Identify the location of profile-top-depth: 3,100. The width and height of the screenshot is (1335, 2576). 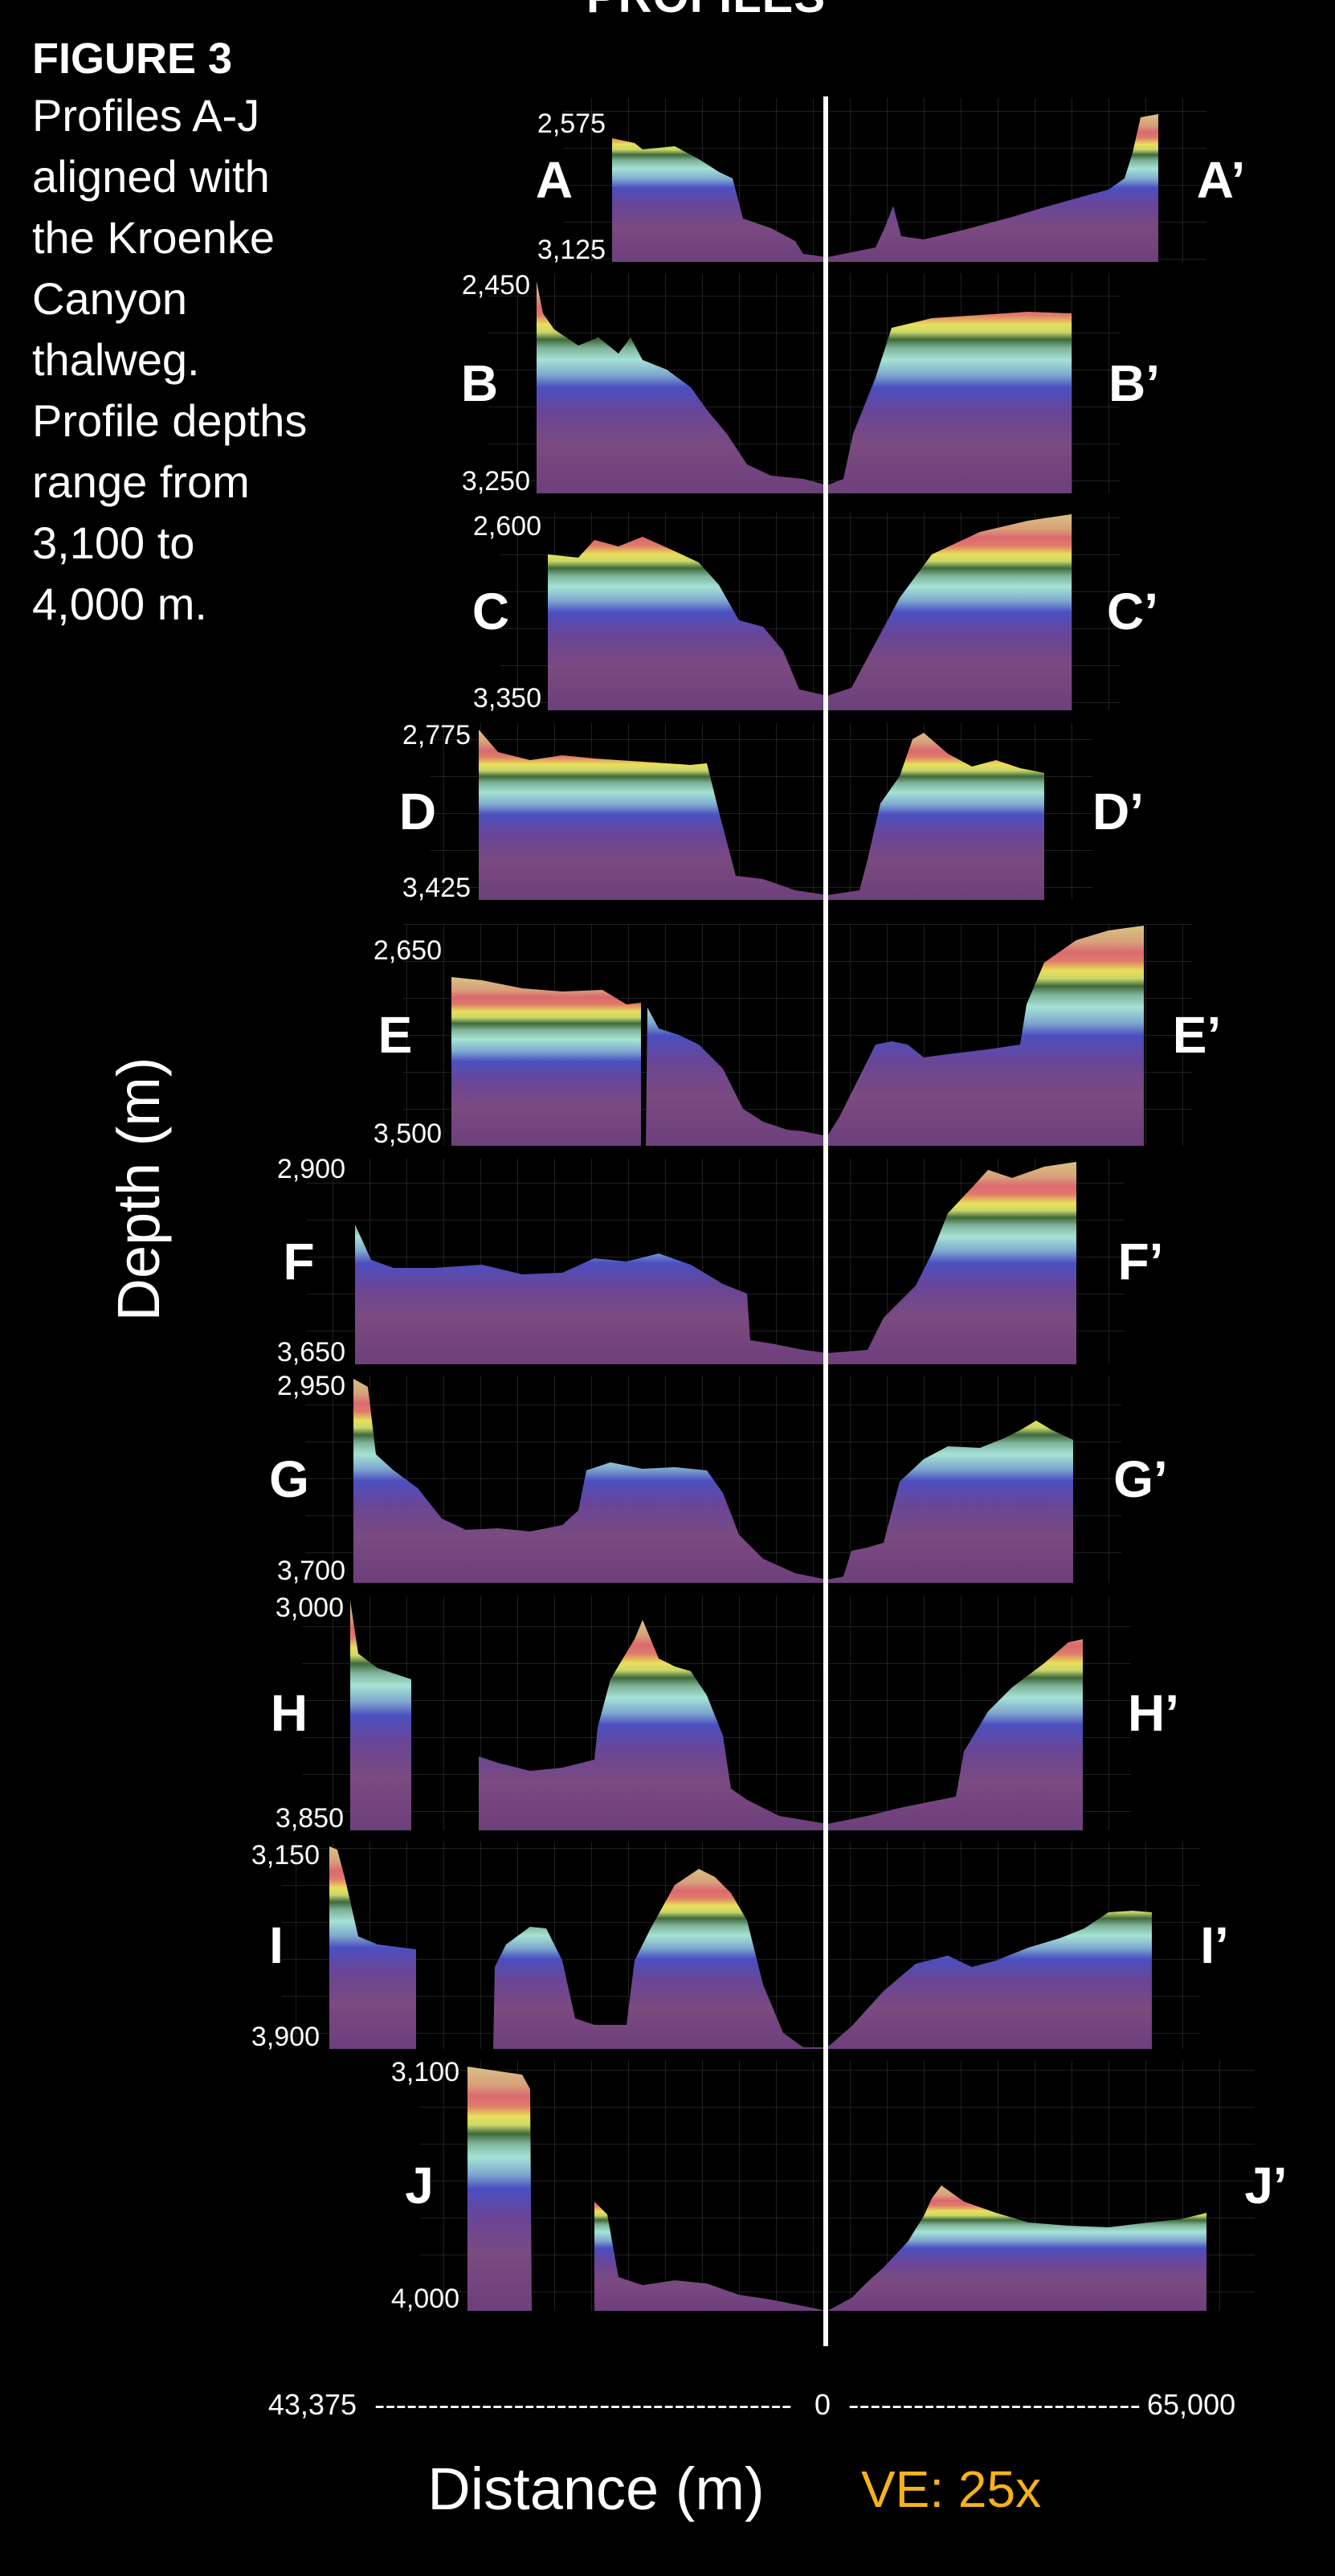
(425, 2072).